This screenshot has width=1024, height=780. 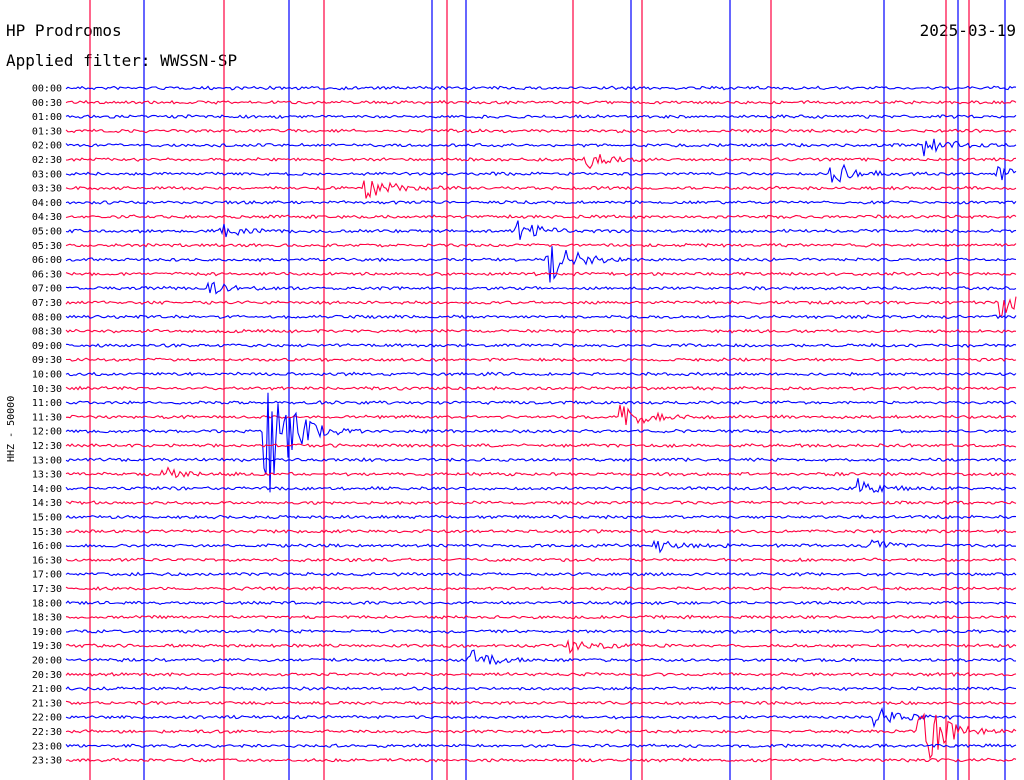 What do you see at coordinates (47, 761) in the screenshot?
I see `row-time-label: 23:30` at bounding box center [47, 761].